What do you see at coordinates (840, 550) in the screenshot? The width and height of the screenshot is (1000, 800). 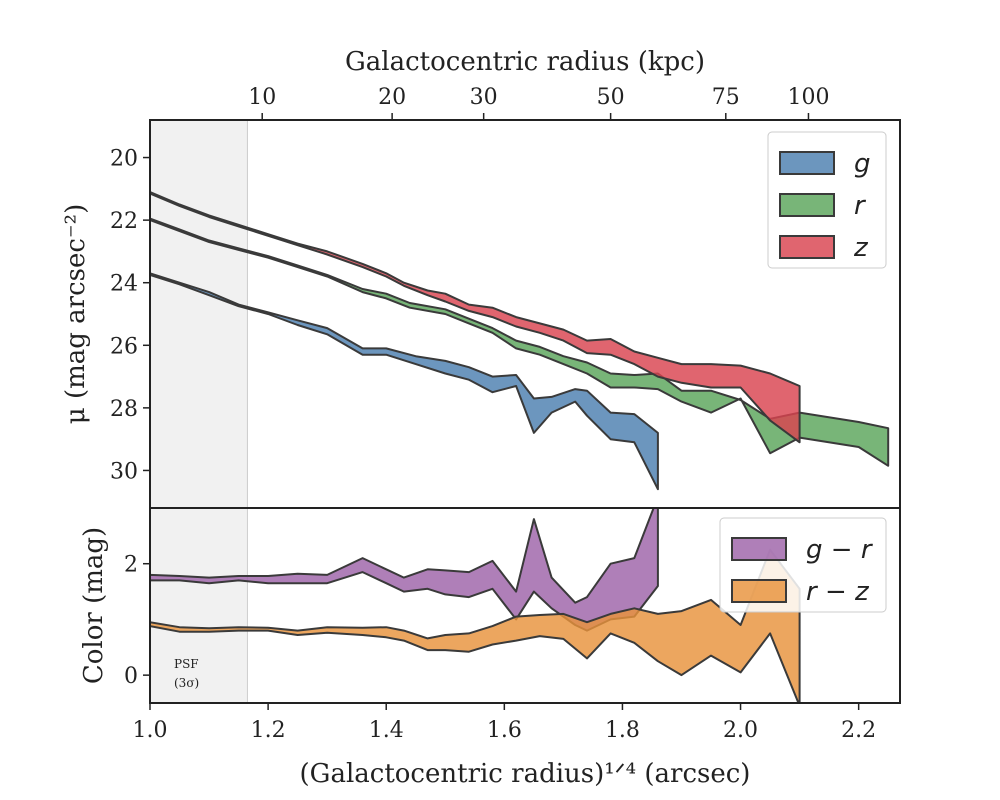 I see `legend-label-bottom-0: g − r` at bounding box center [840, 550].